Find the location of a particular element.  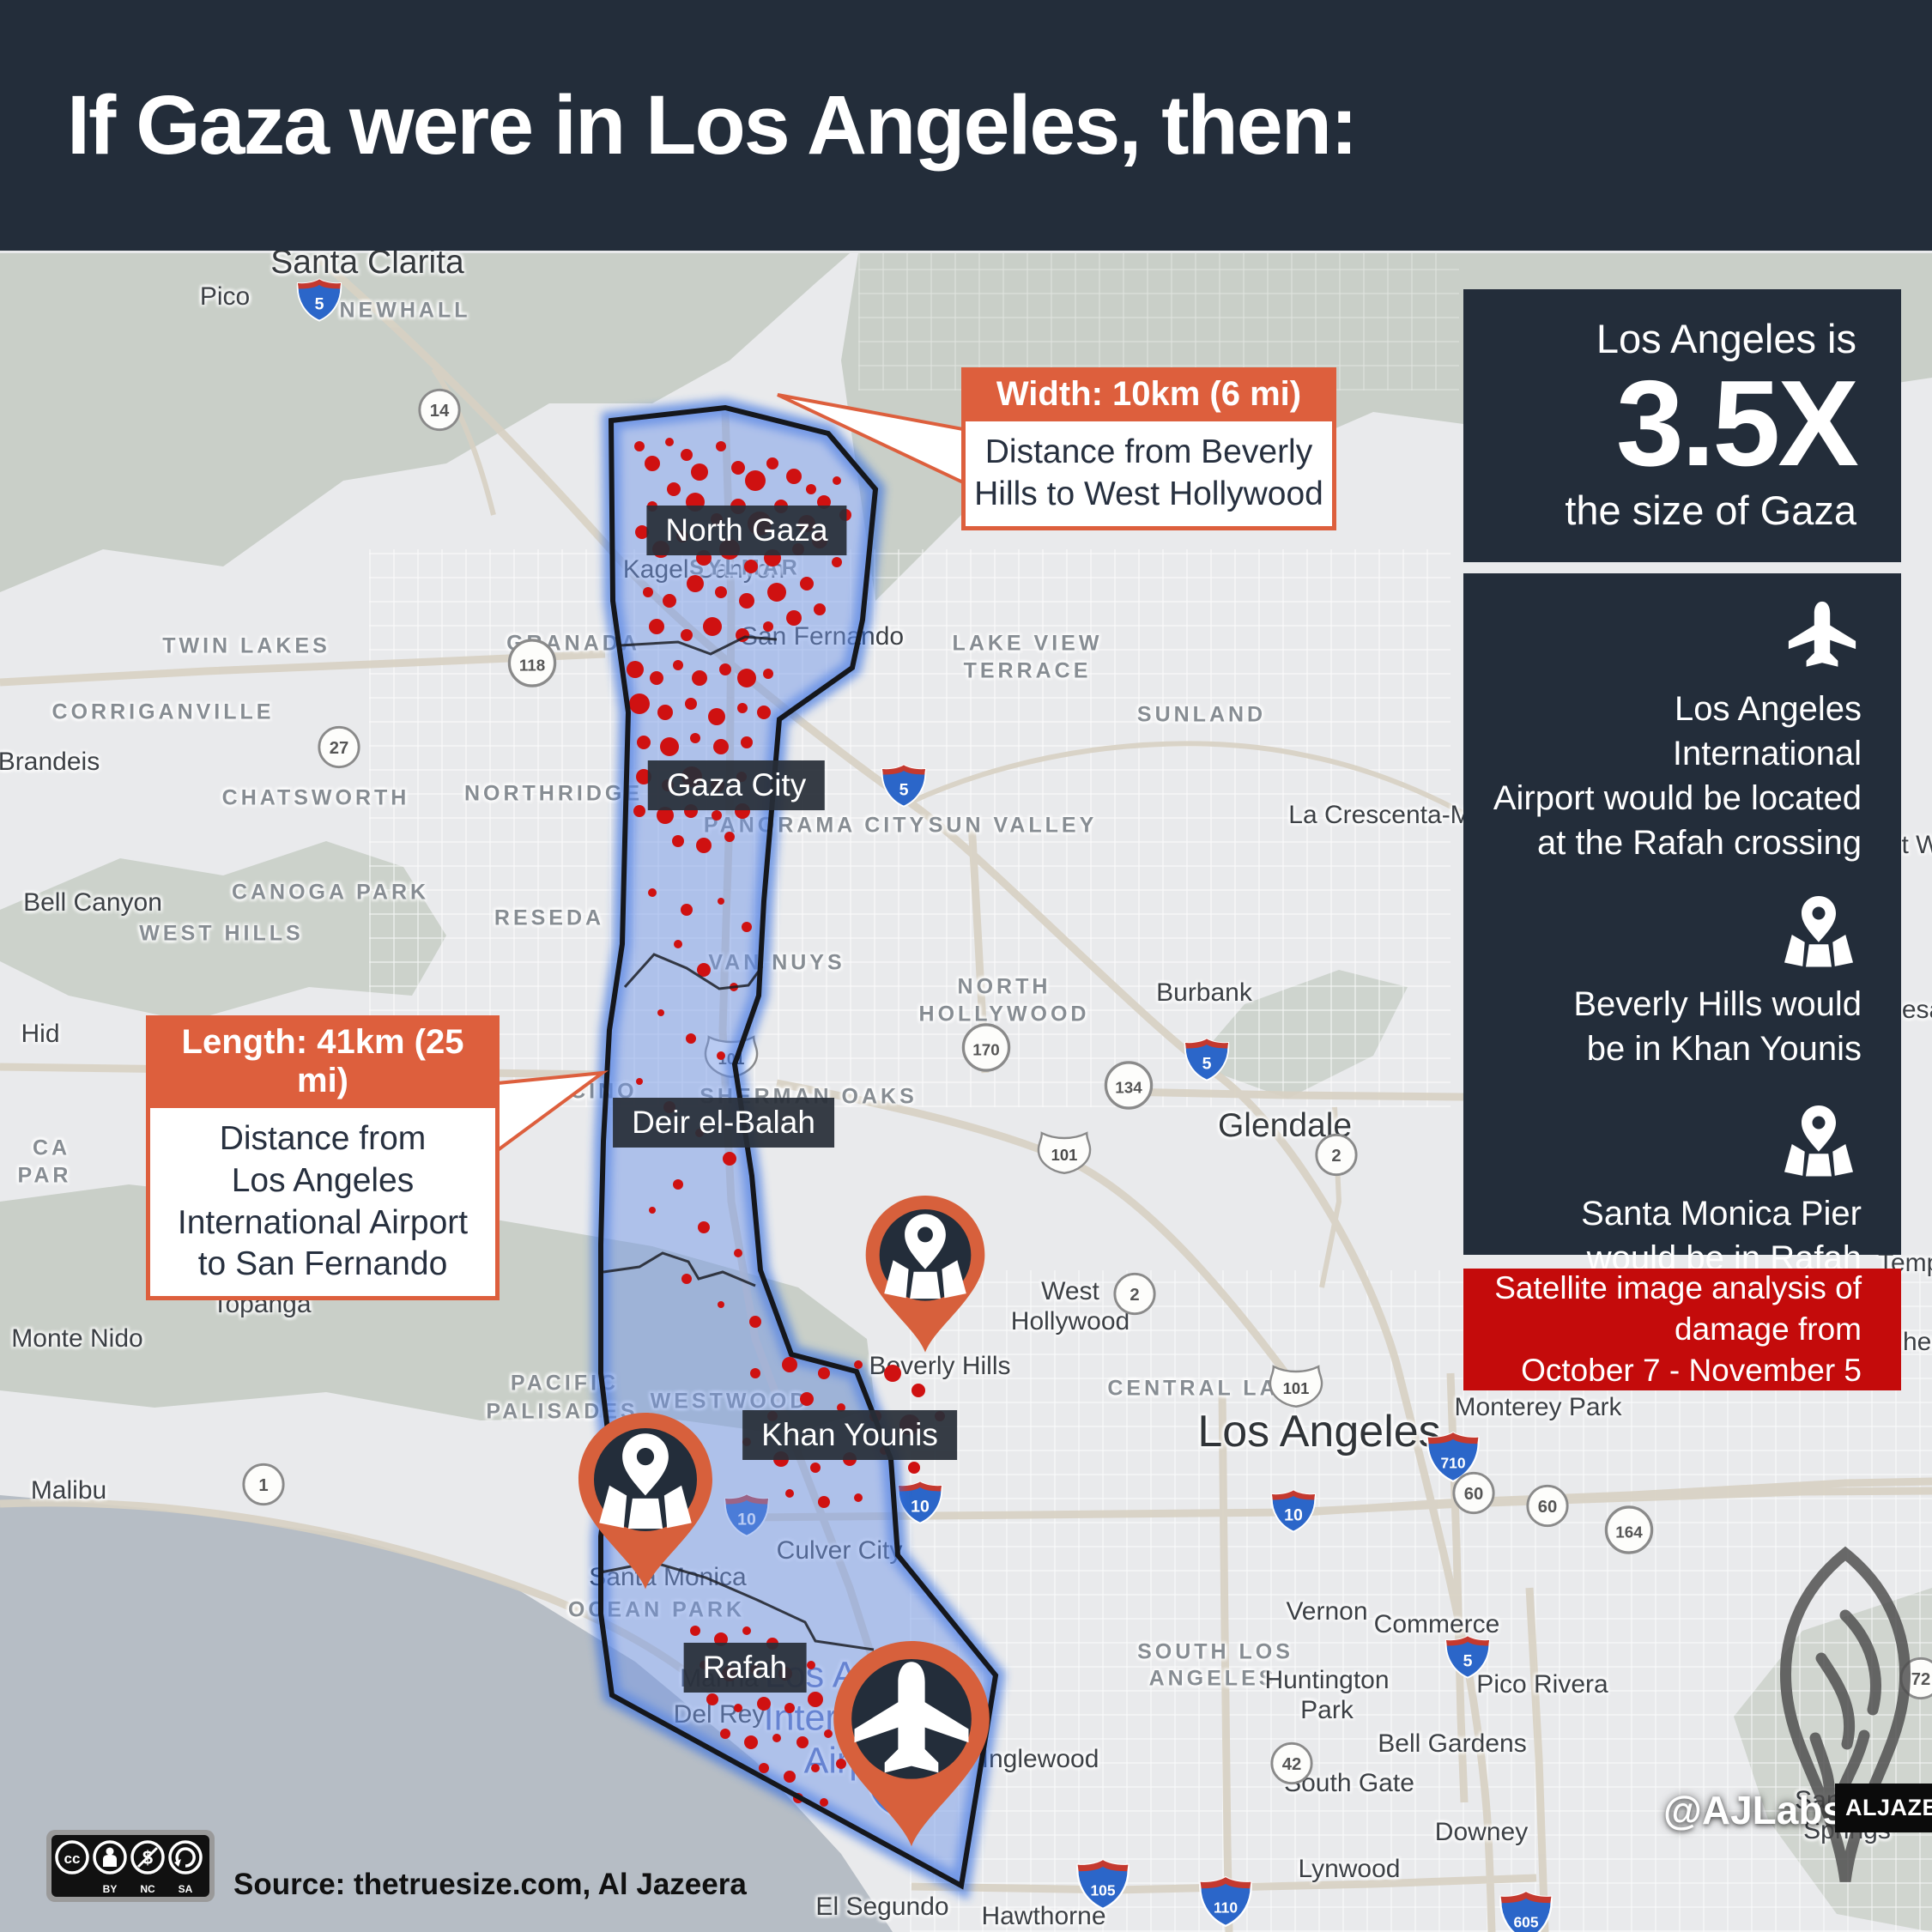

cc-license-badge: cc $ BY NC SA is located at coordinates (130, 1866).